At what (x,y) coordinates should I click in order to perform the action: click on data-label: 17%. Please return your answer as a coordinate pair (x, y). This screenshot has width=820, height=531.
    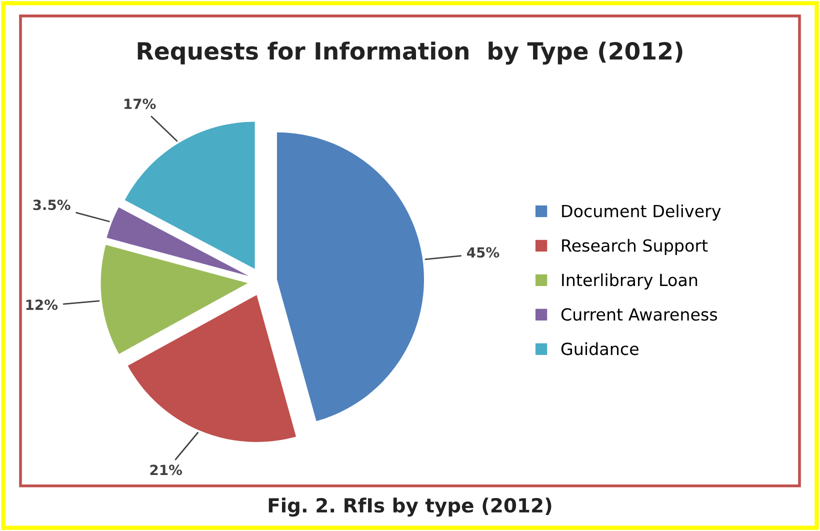
    Looking at the image, I should click on (140, 104).